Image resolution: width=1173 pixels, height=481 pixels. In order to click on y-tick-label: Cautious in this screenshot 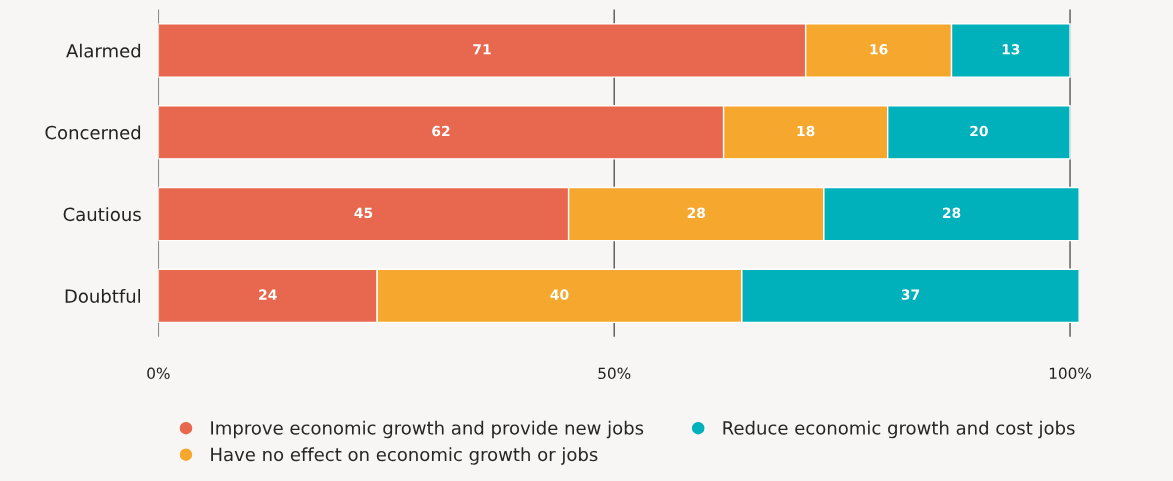, I will do `click(102, 214)`.